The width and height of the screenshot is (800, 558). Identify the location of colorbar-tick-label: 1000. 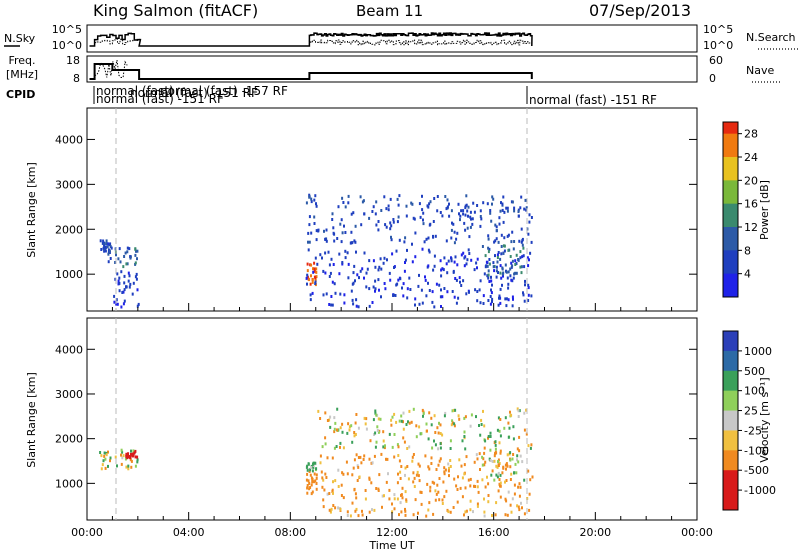
(758, 351).